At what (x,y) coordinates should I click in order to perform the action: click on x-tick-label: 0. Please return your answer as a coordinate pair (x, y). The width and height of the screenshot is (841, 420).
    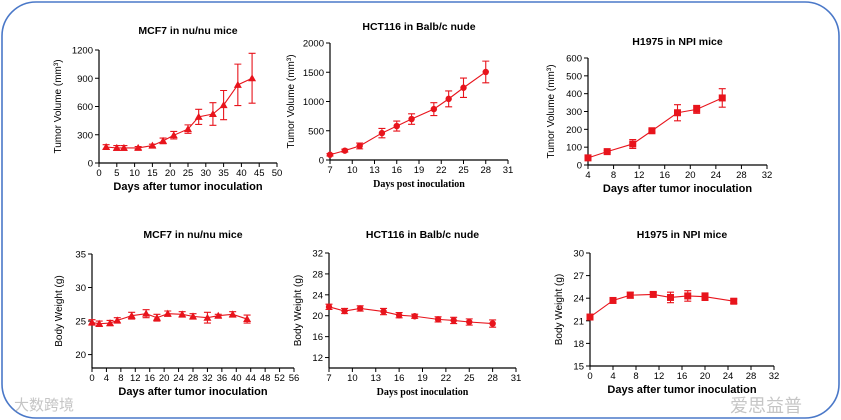
    Looking at the image, I should click on (589, 376).